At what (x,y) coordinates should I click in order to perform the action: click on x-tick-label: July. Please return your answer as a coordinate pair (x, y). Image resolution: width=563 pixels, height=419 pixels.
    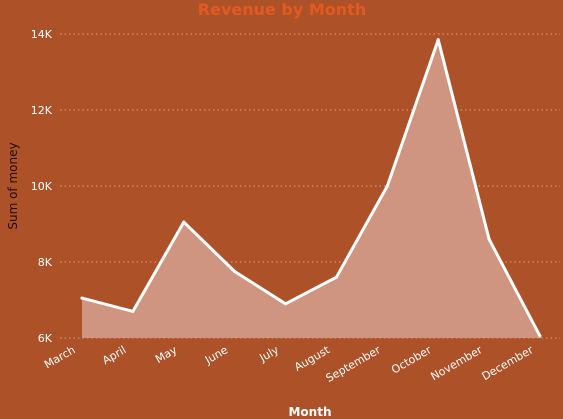
    Looking at the image, I should click on (269, 354).